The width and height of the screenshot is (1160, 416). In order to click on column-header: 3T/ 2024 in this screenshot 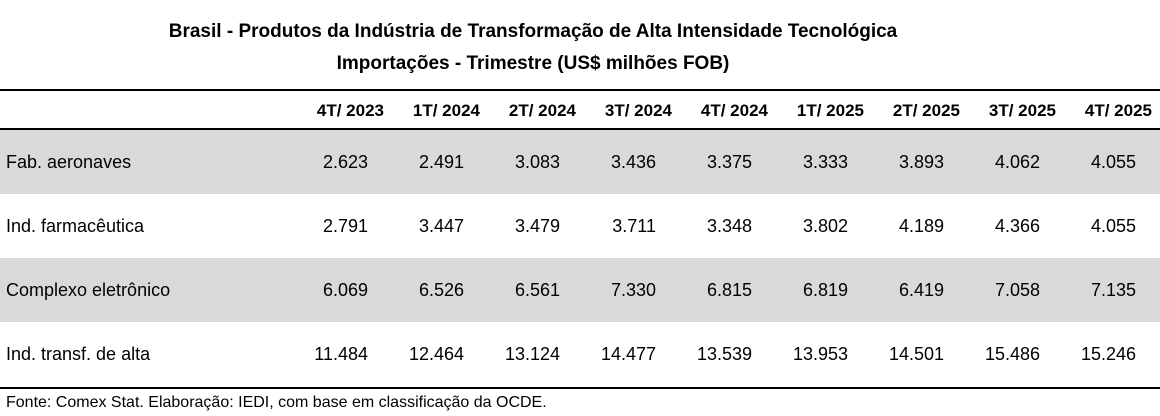, I will do `click(638, 110)`.